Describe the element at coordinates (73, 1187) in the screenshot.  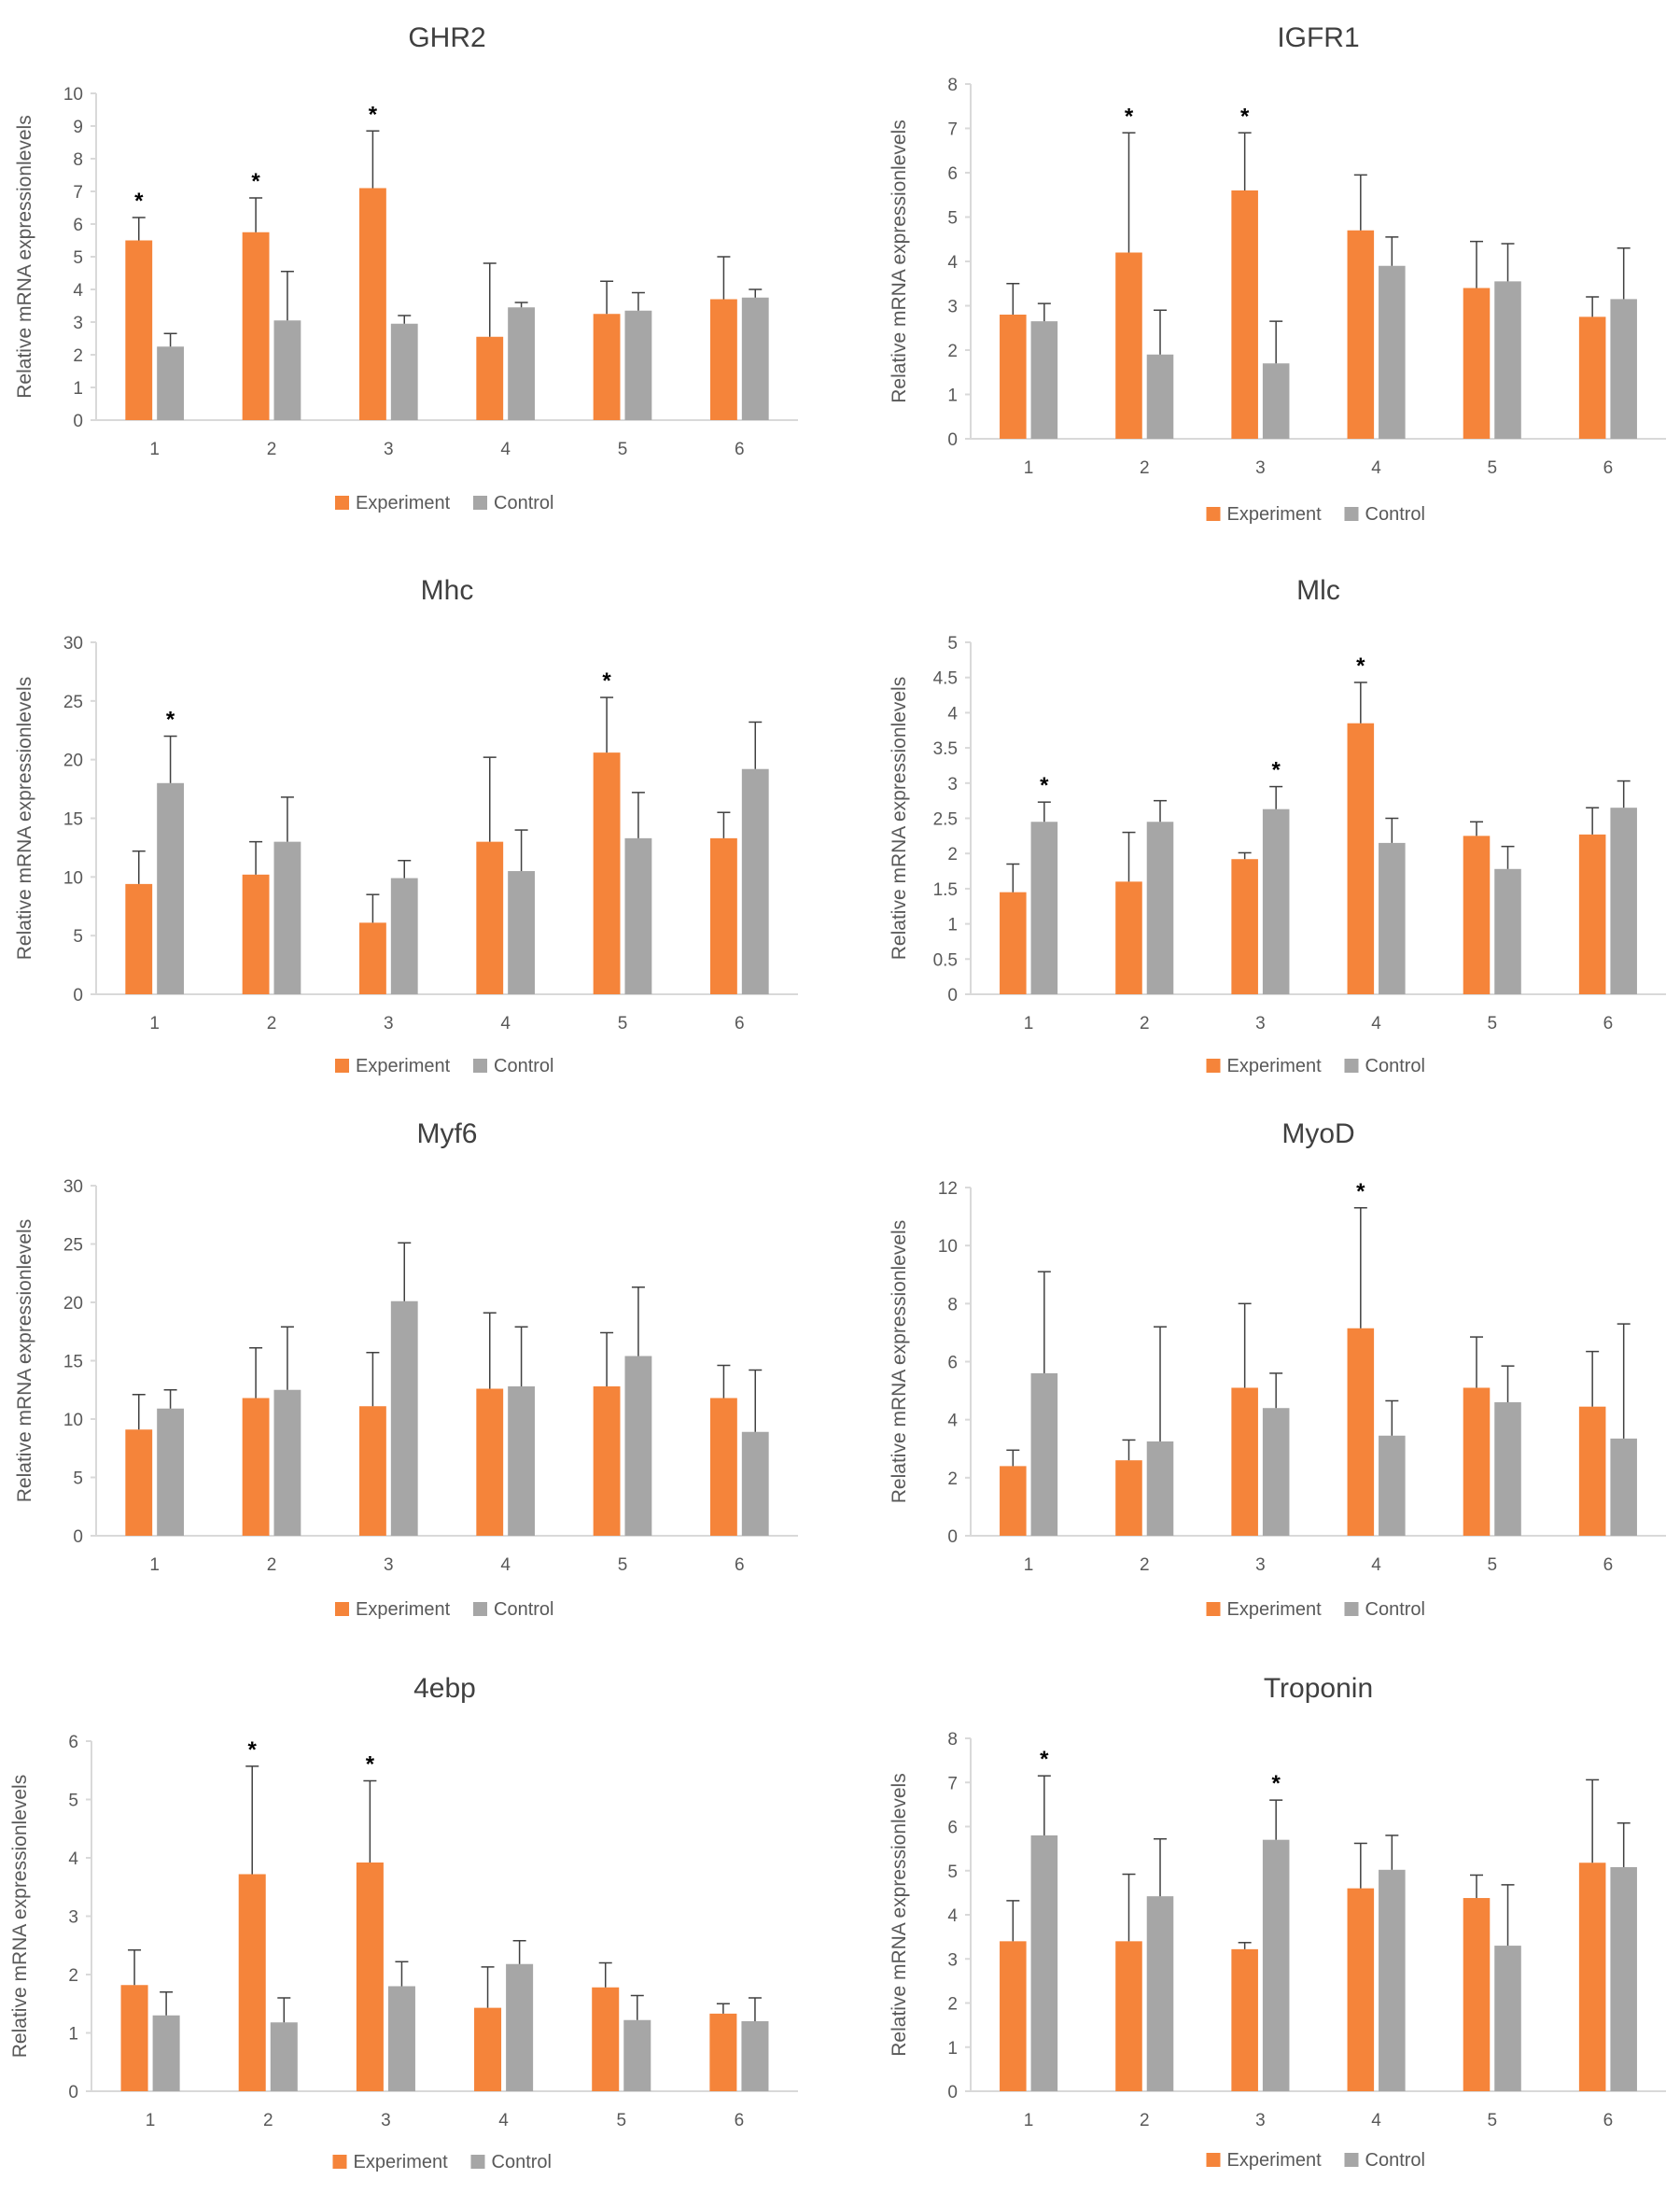
I see `y-tick-label: 30` at that location.